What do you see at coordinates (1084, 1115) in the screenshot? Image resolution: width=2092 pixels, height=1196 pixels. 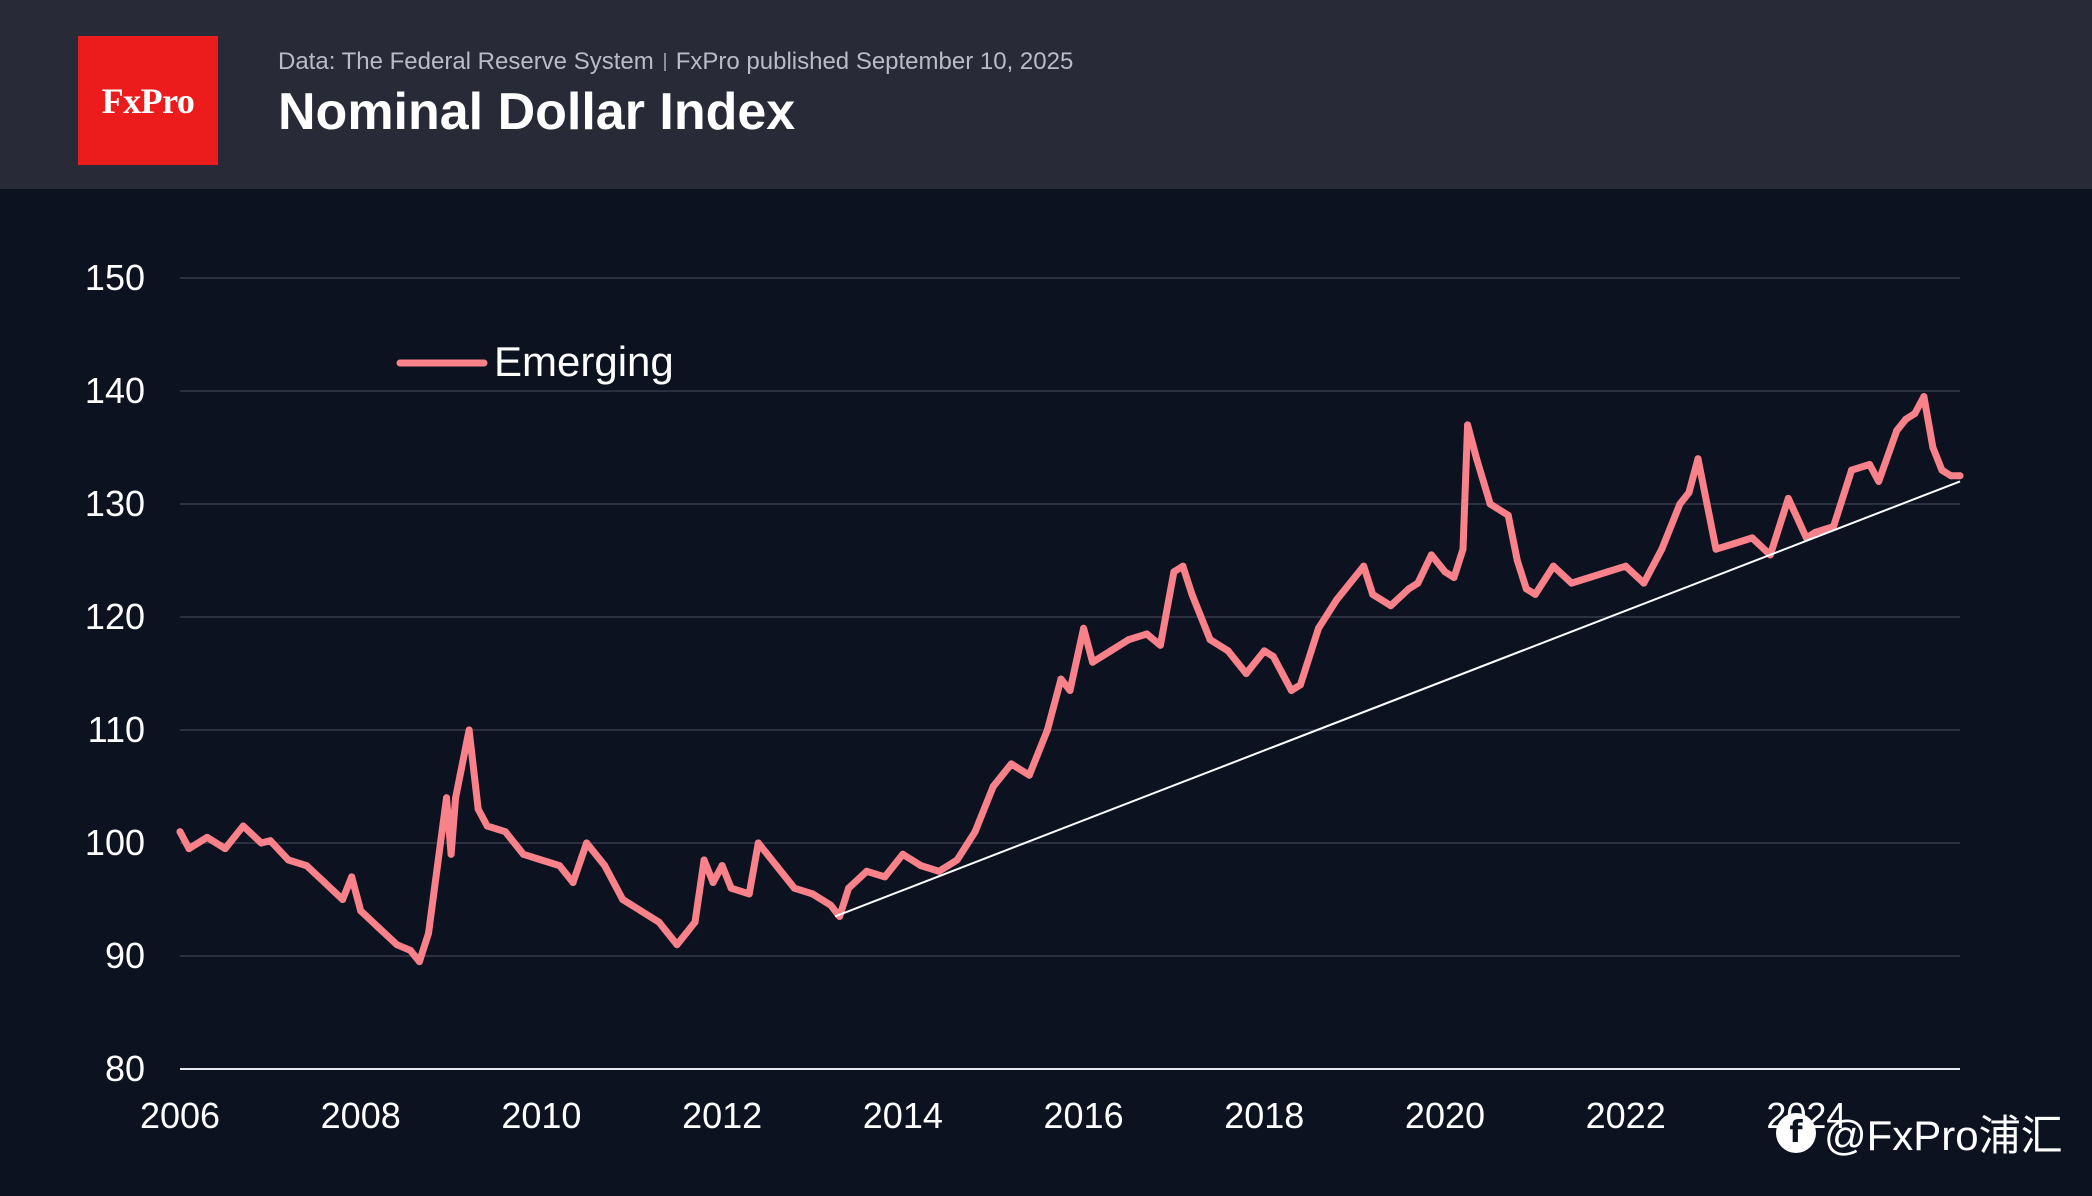 I see `x-tick-label: 2016` at bounding box center [1084, 1115].